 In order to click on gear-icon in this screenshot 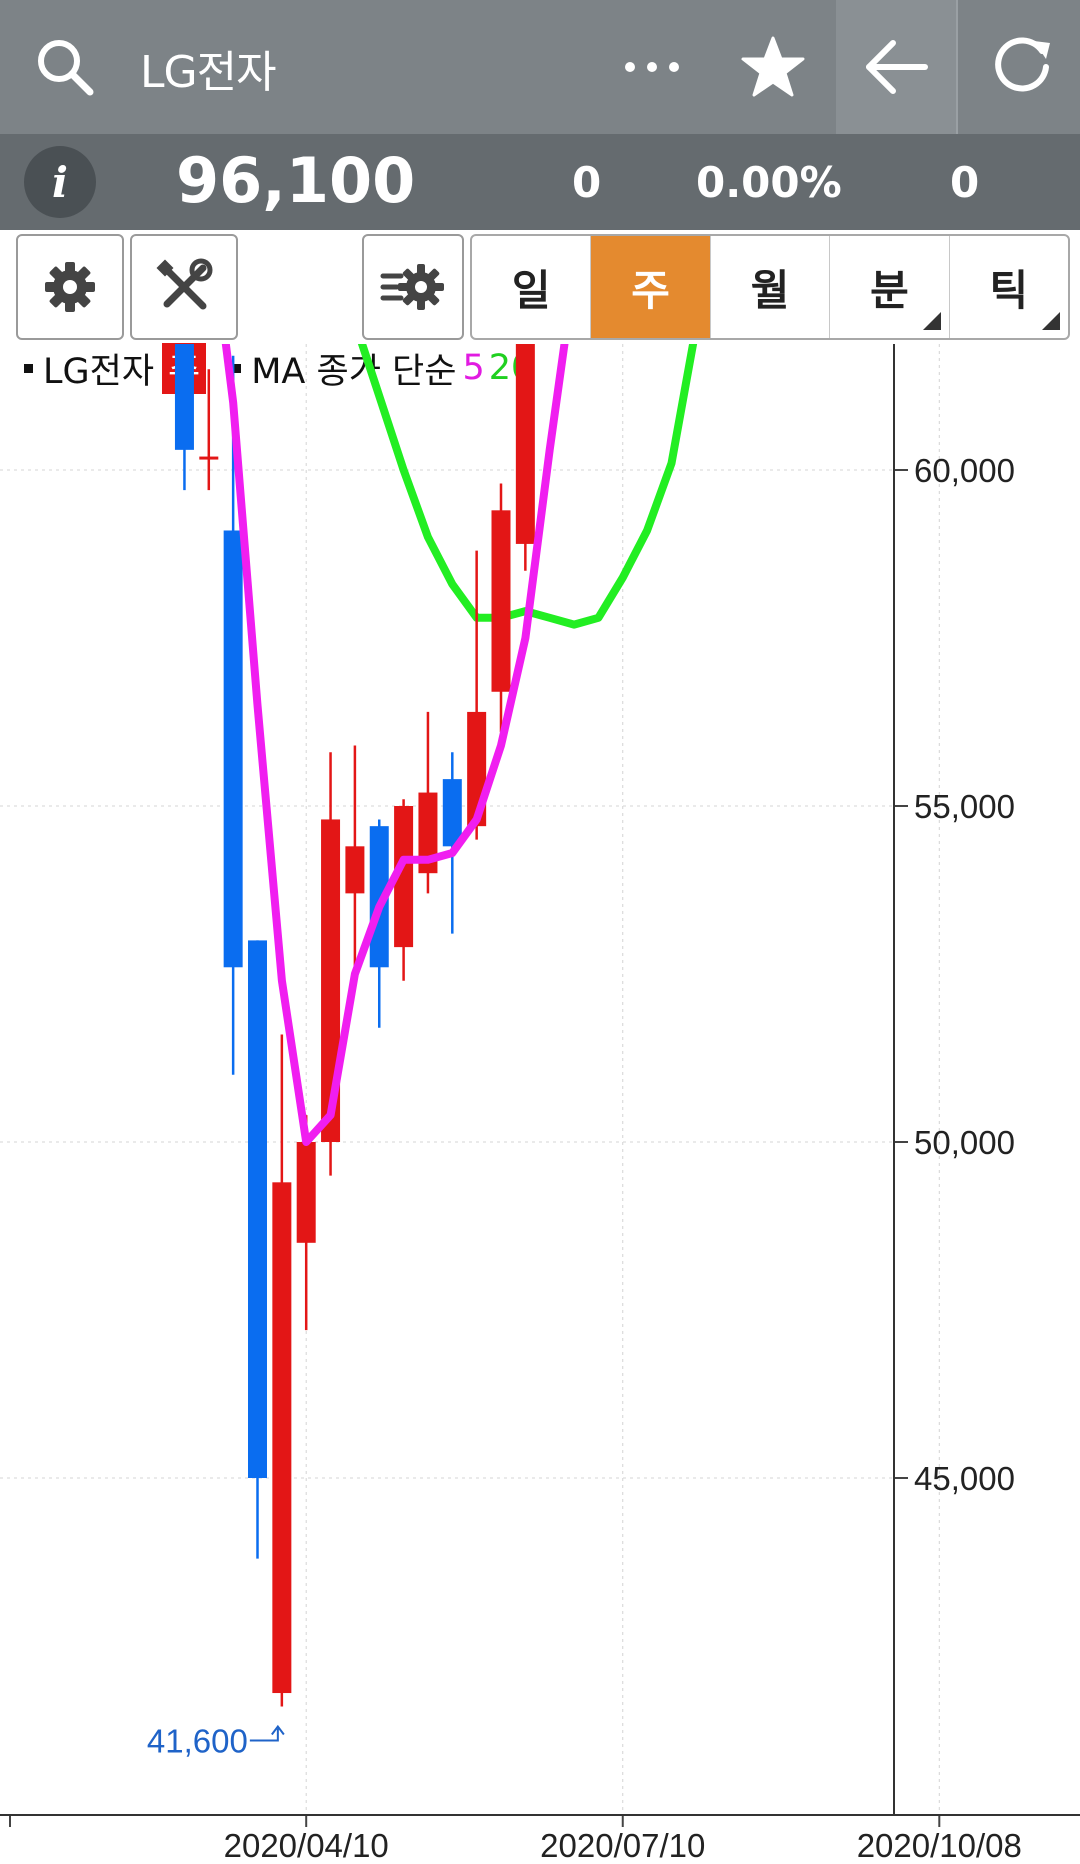, I will do `click(70, 287)`.